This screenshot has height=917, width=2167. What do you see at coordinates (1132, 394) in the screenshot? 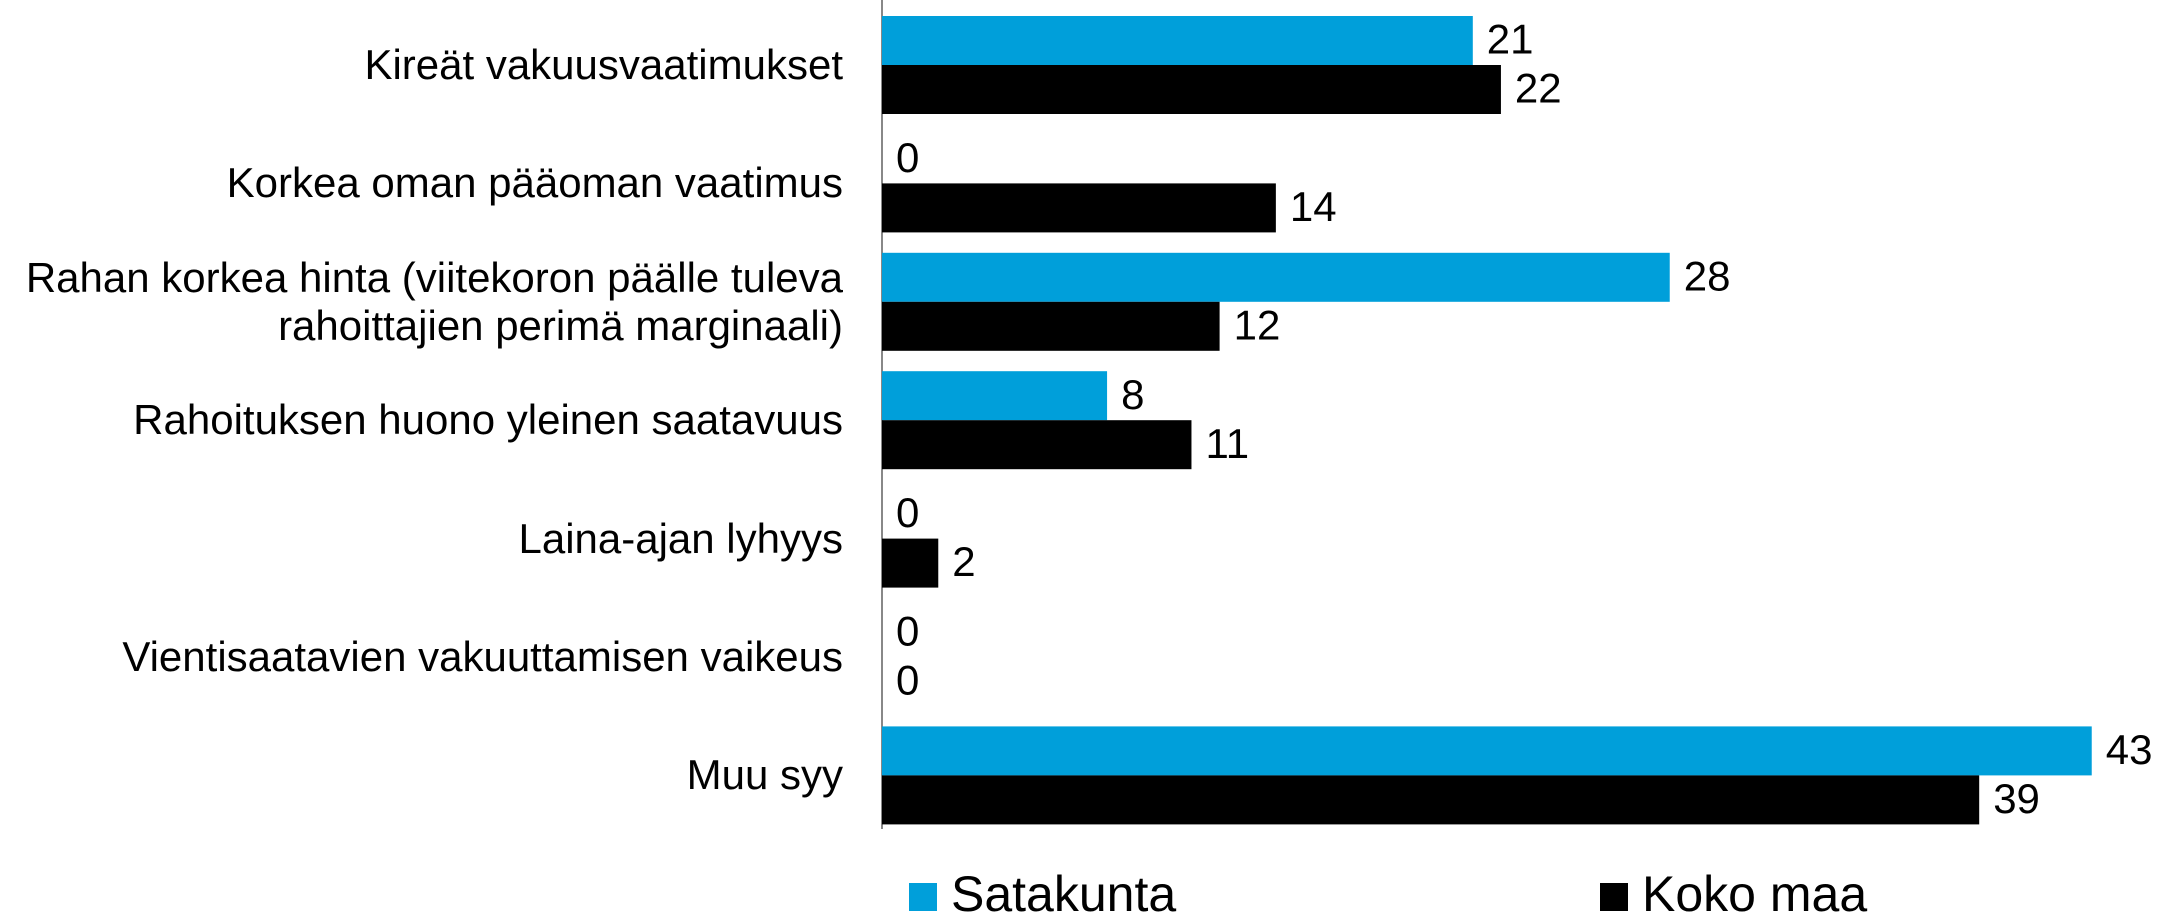
I see `value-label: 8` at bounding box center [1132, 394].